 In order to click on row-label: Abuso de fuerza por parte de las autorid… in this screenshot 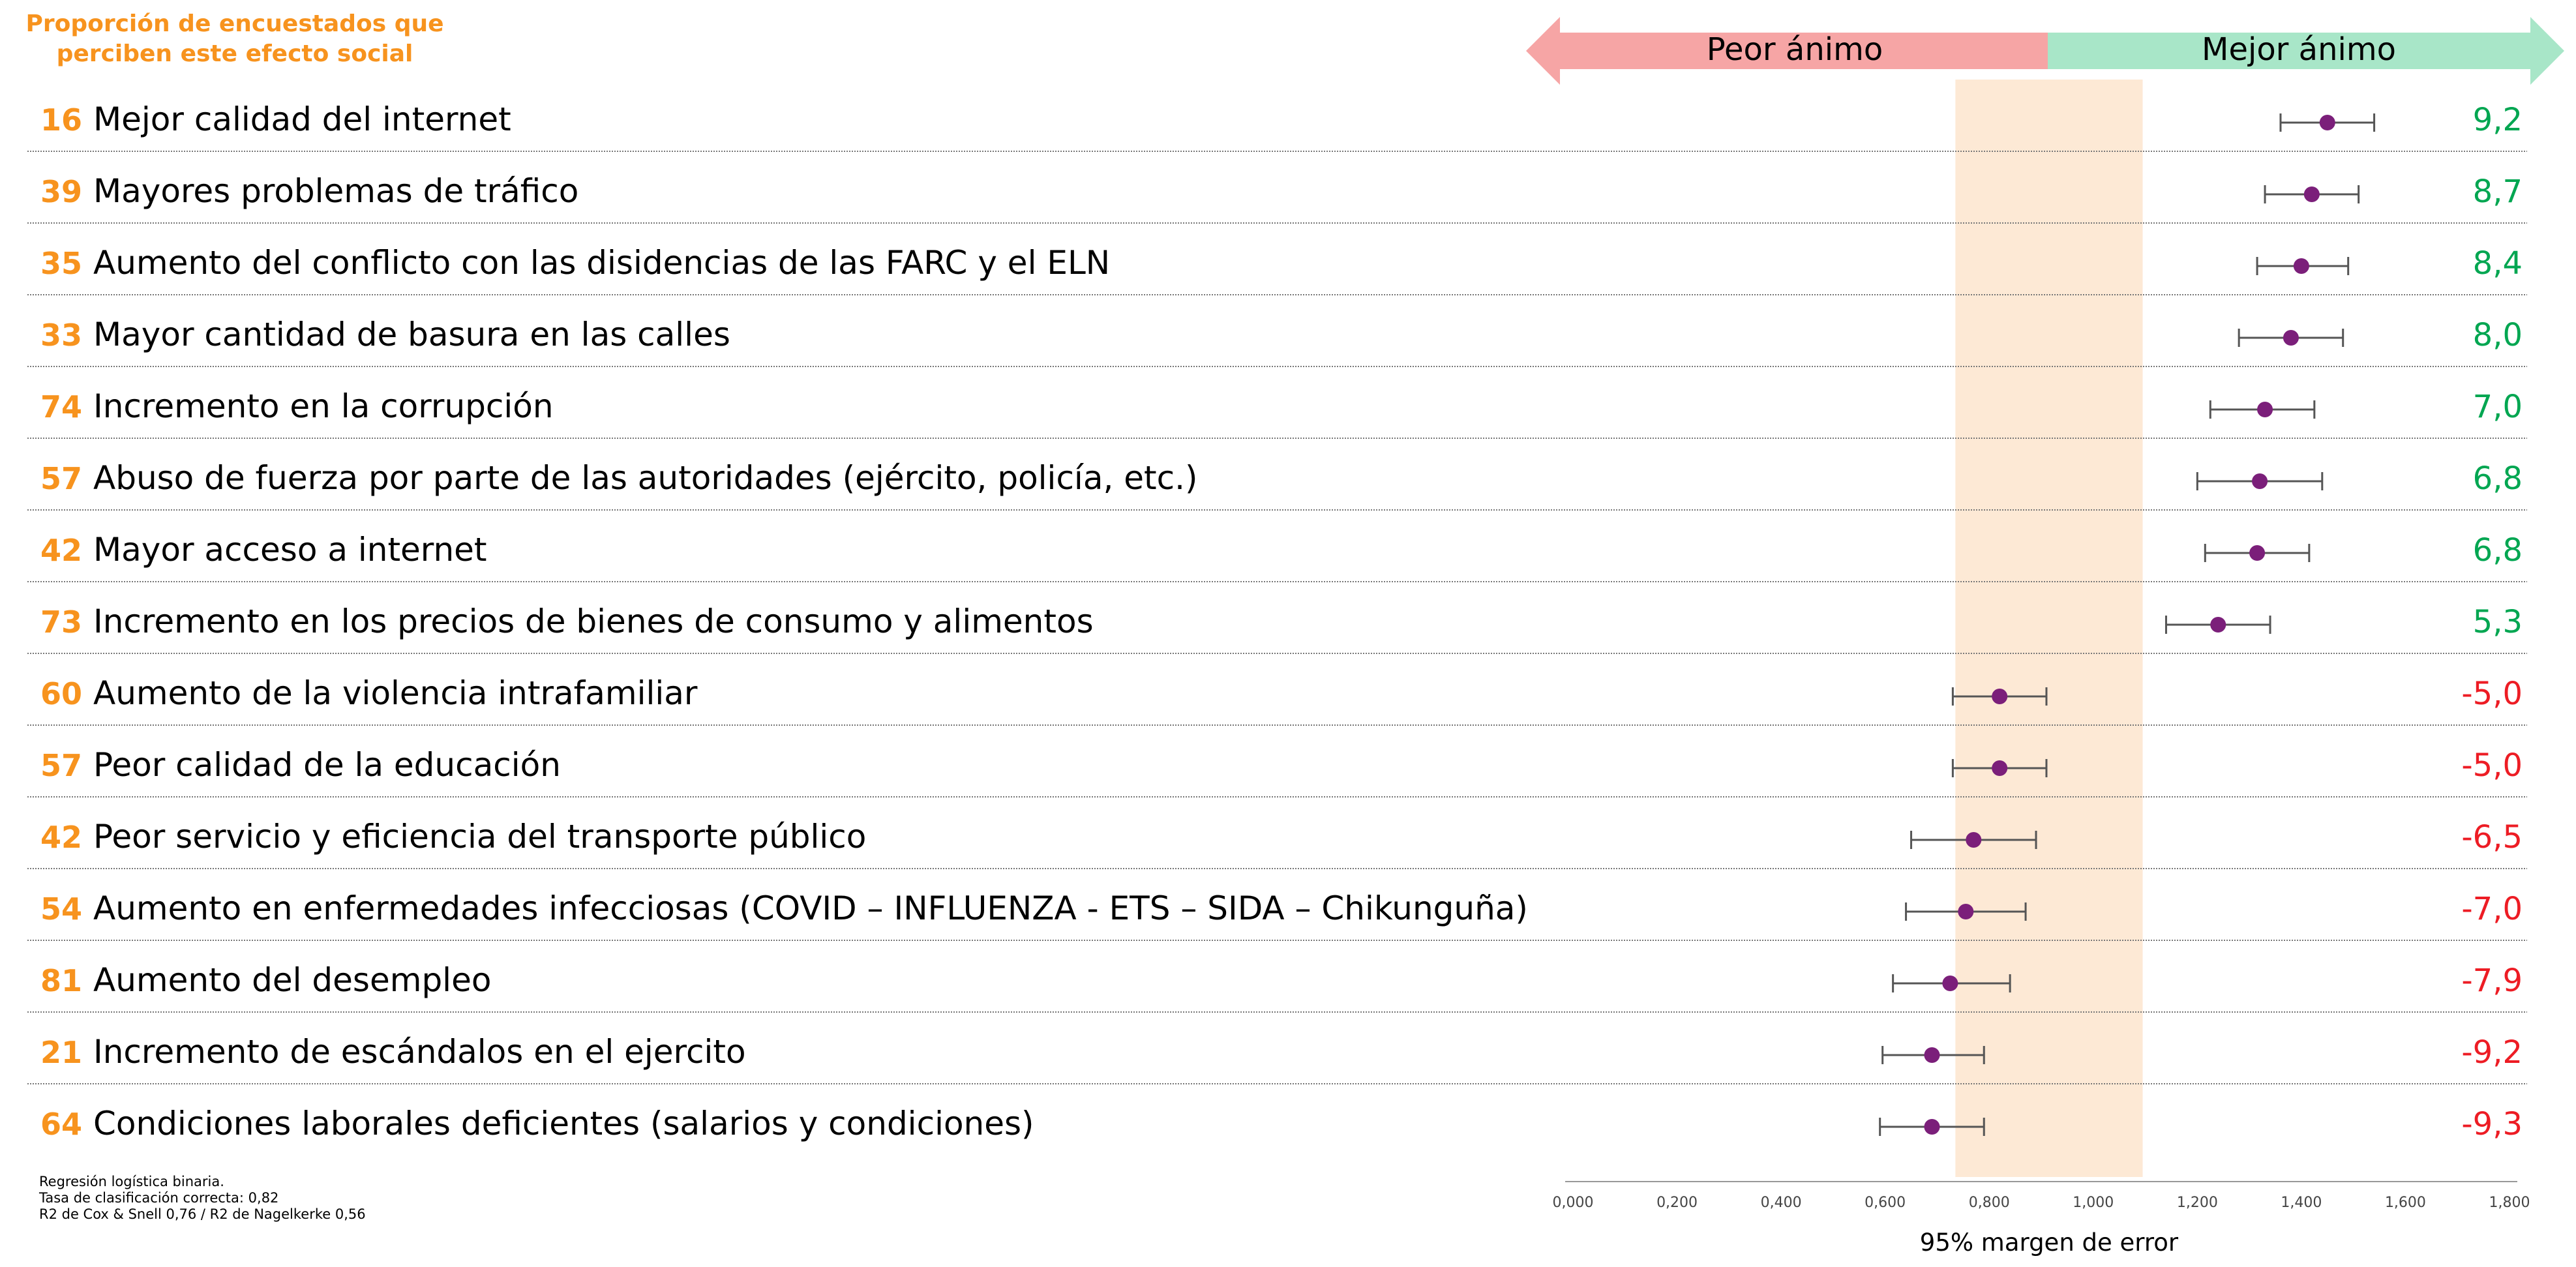, I will do `click(645, 478)`.